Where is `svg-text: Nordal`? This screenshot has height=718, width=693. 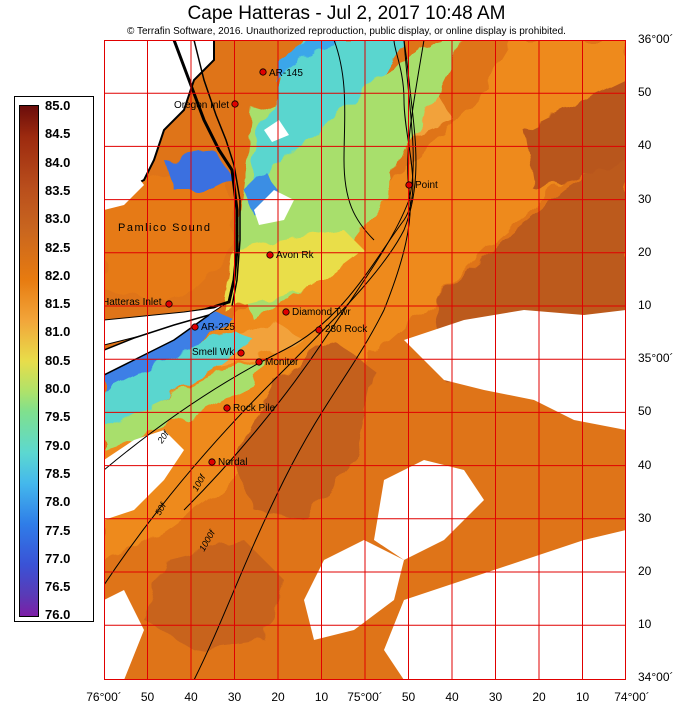 svg-text: Nordal is located at coordinates (232, 462).